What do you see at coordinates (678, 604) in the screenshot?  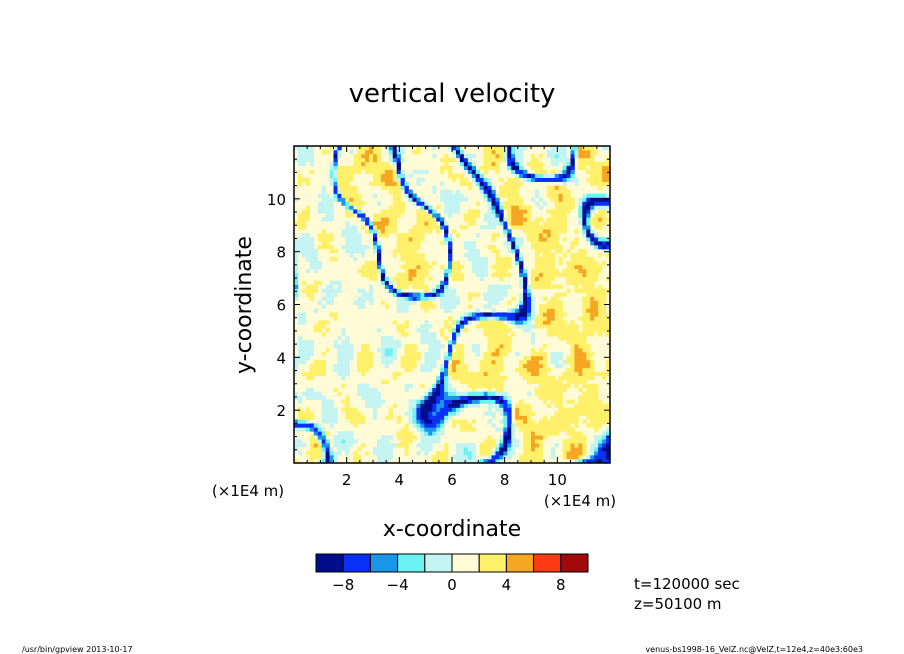 I see `height-annotation: z=50100 m` at bounding box center [678, 604].